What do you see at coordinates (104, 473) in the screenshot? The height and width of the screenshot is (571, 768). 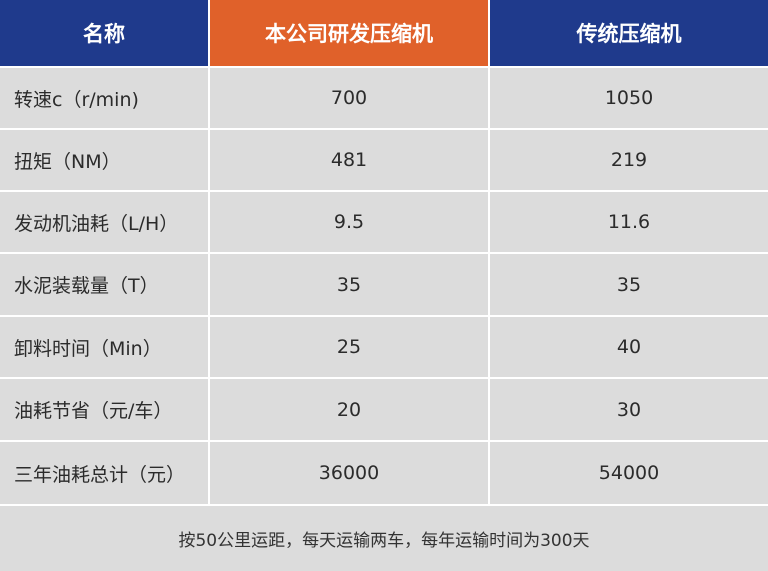 I see `row-label: 三年油耗总计（元）` at bounding box center [104, 473].